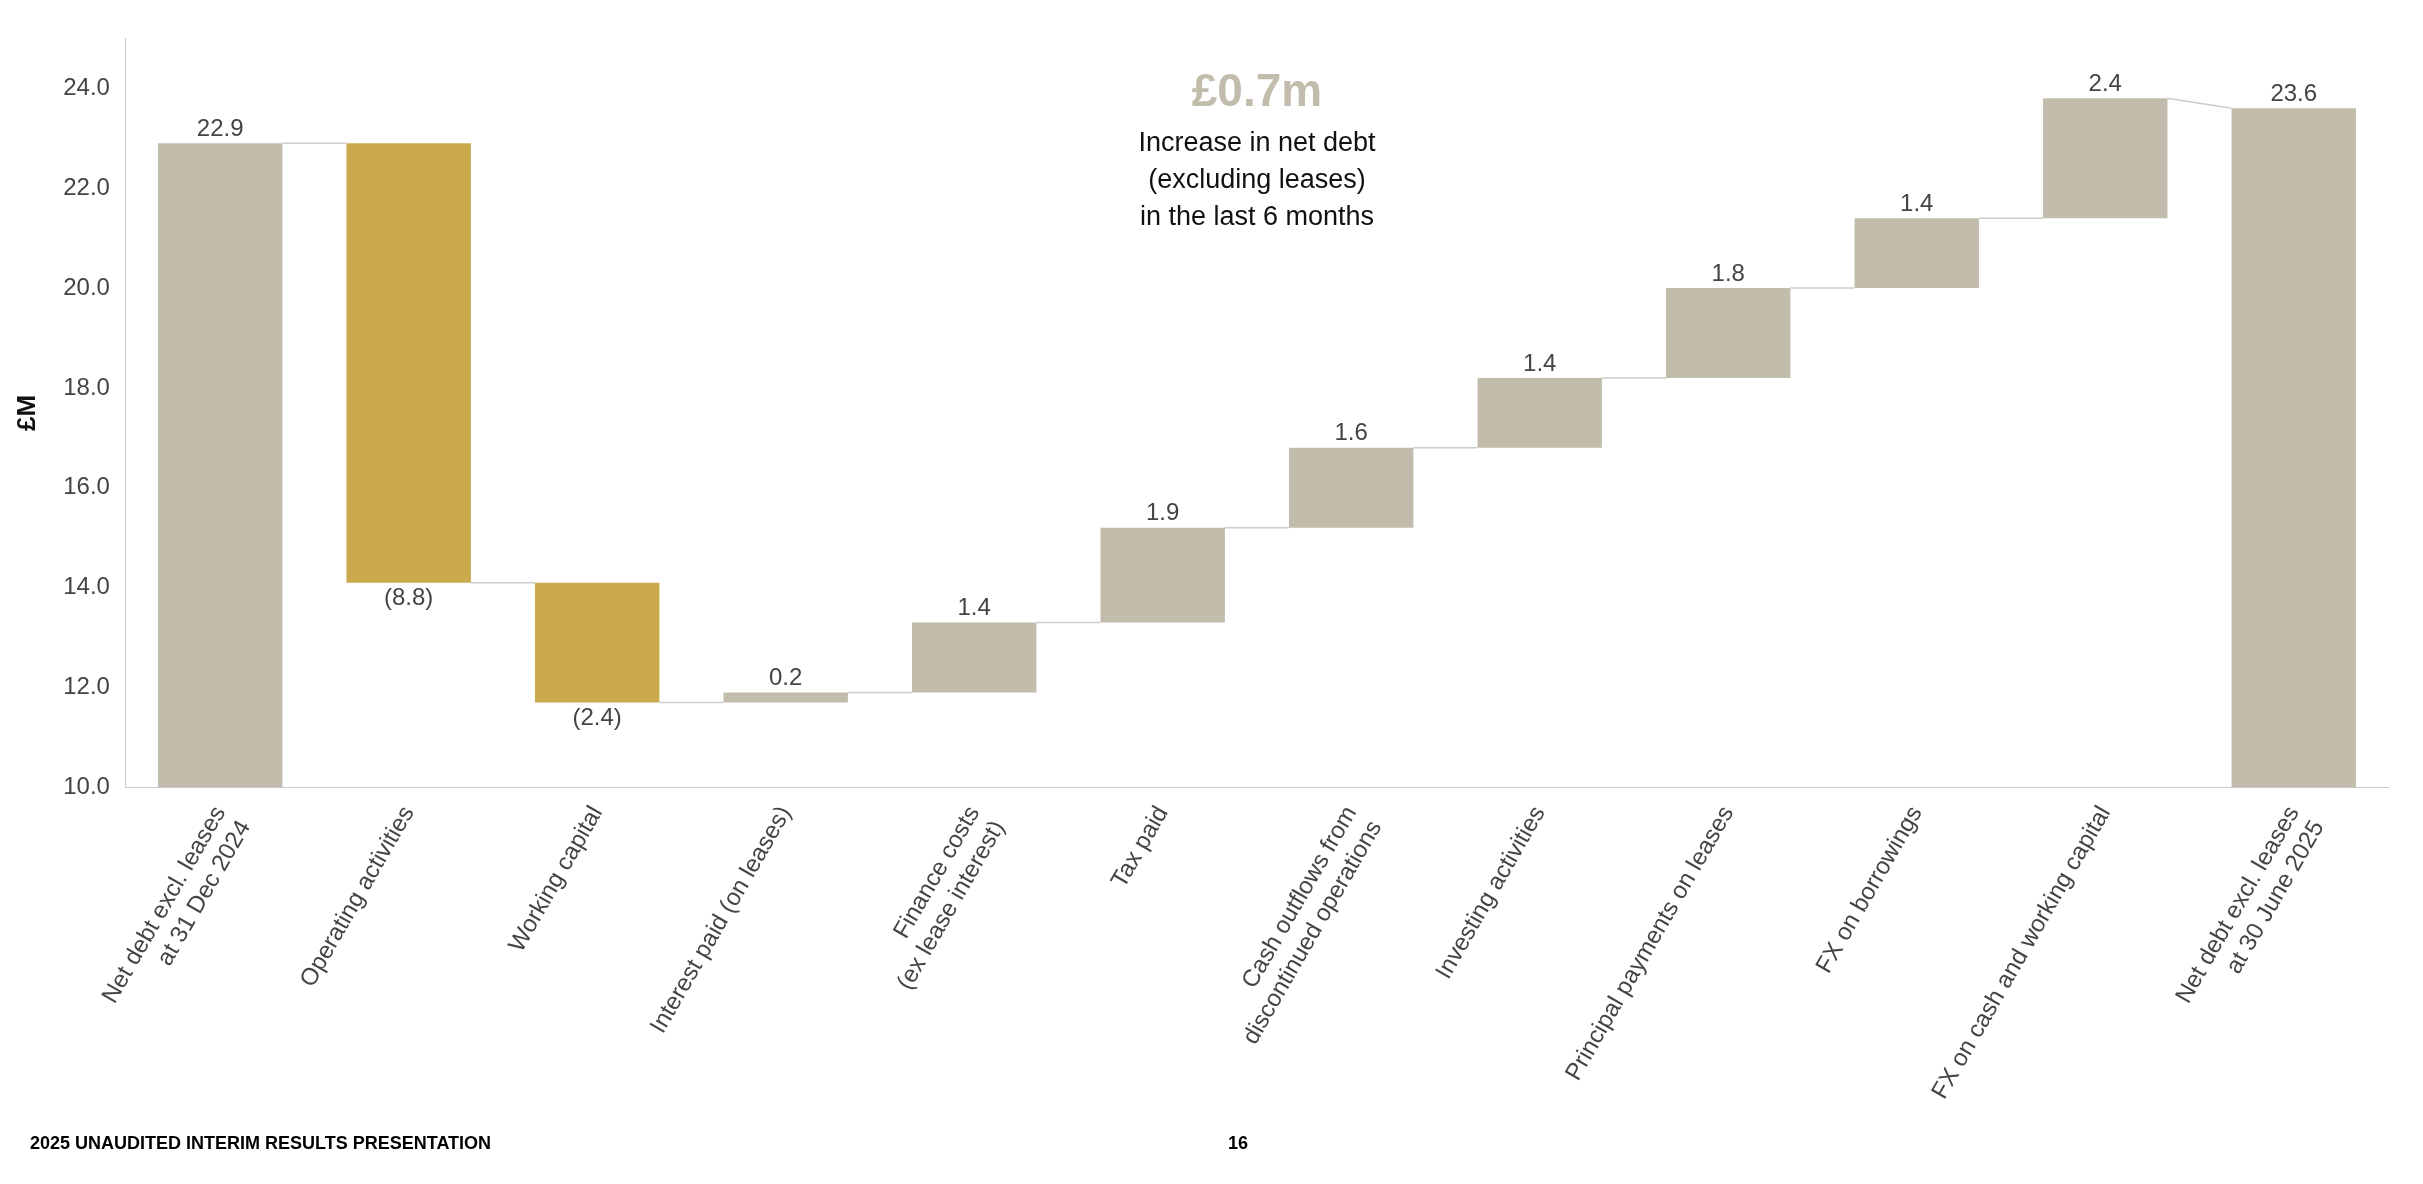  I want to click on y-axis-title: £M, so click(25, 412).